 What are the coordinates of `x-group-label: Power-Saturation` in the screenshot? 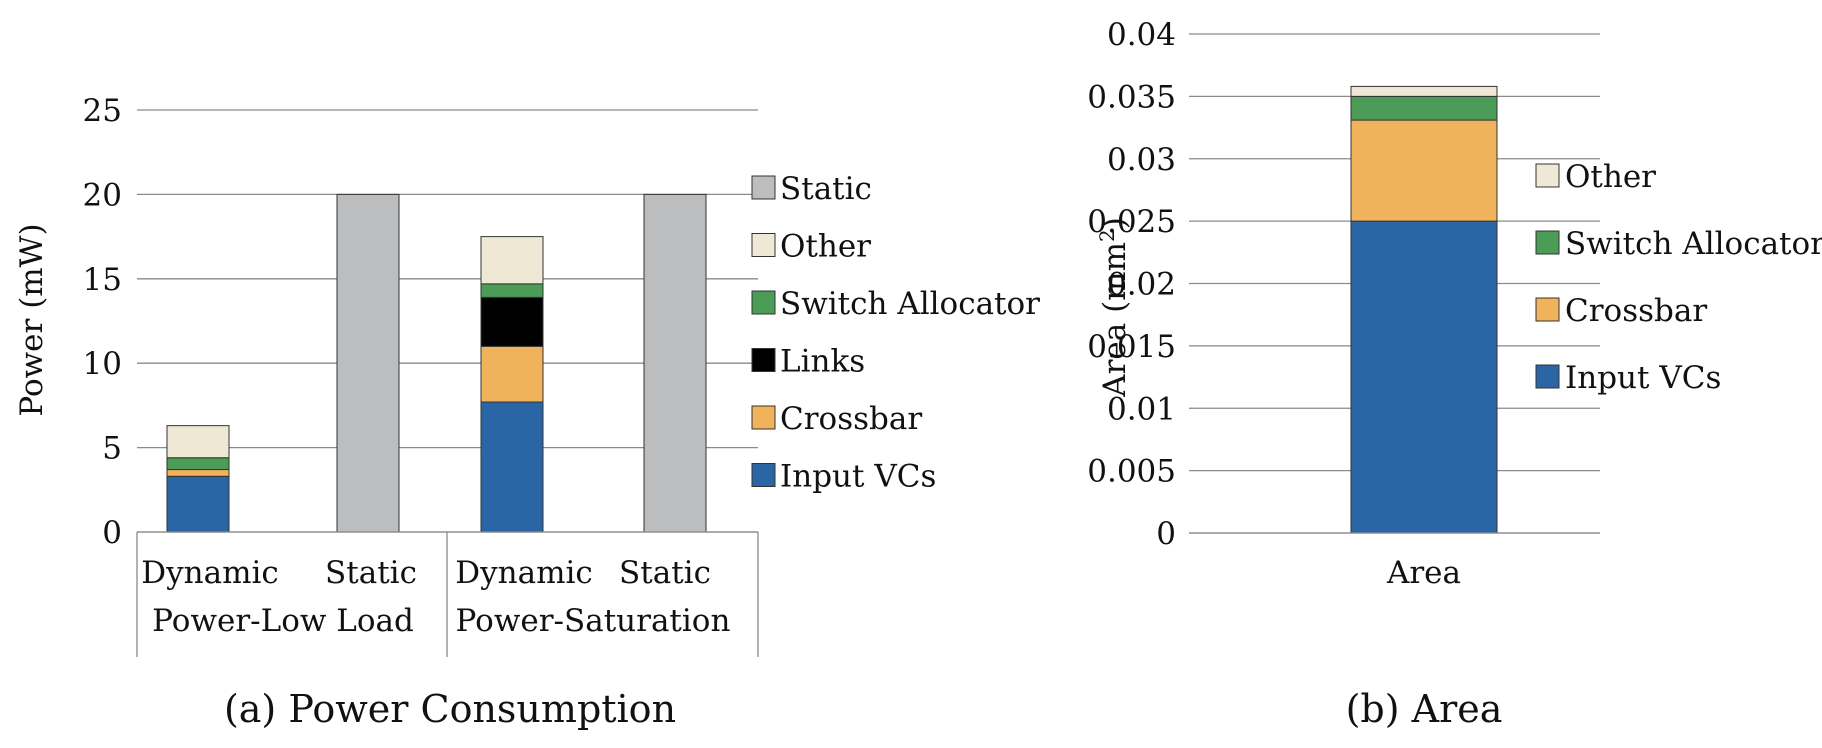 It's located at (593, 621).